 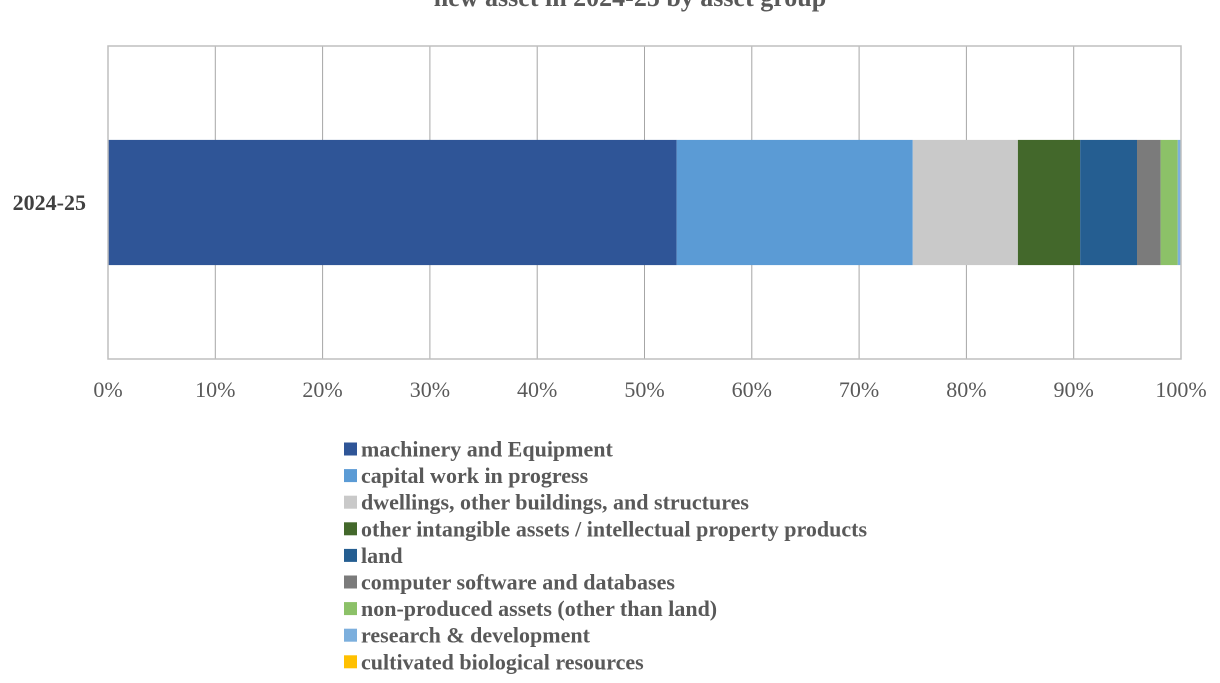 I want to click on x-tick-label: 80%, so click(x=966, y=389).